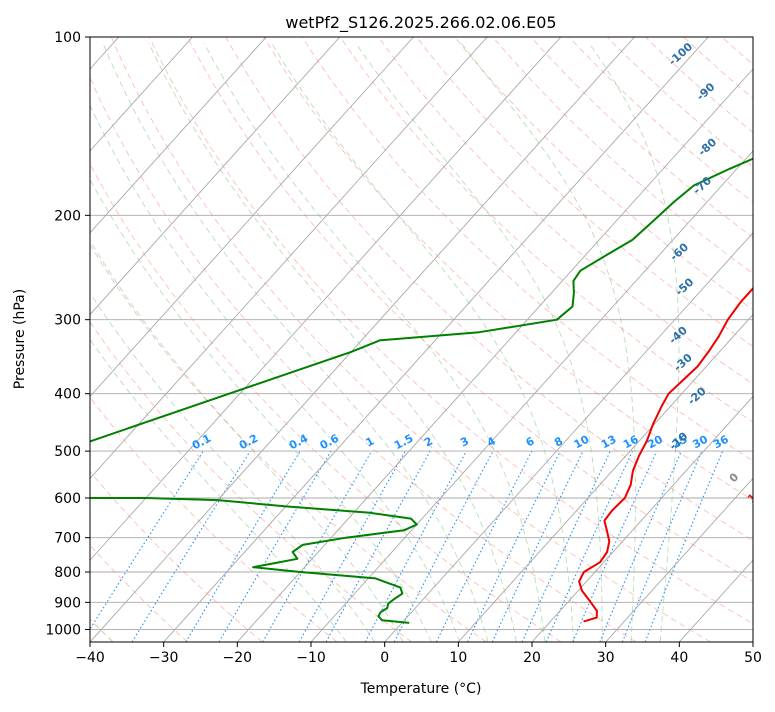  Describe the element at coordinates (164, 658) in the screenshot. I see `x-tick-label: −30` at that location.